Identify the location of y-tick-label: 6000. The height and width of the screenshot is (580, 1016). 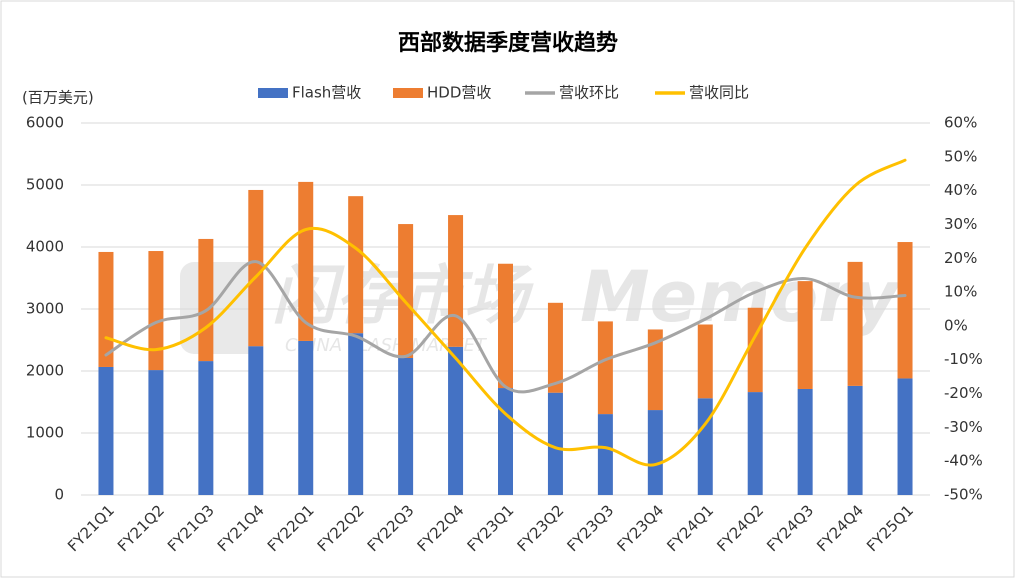
(45, 123).